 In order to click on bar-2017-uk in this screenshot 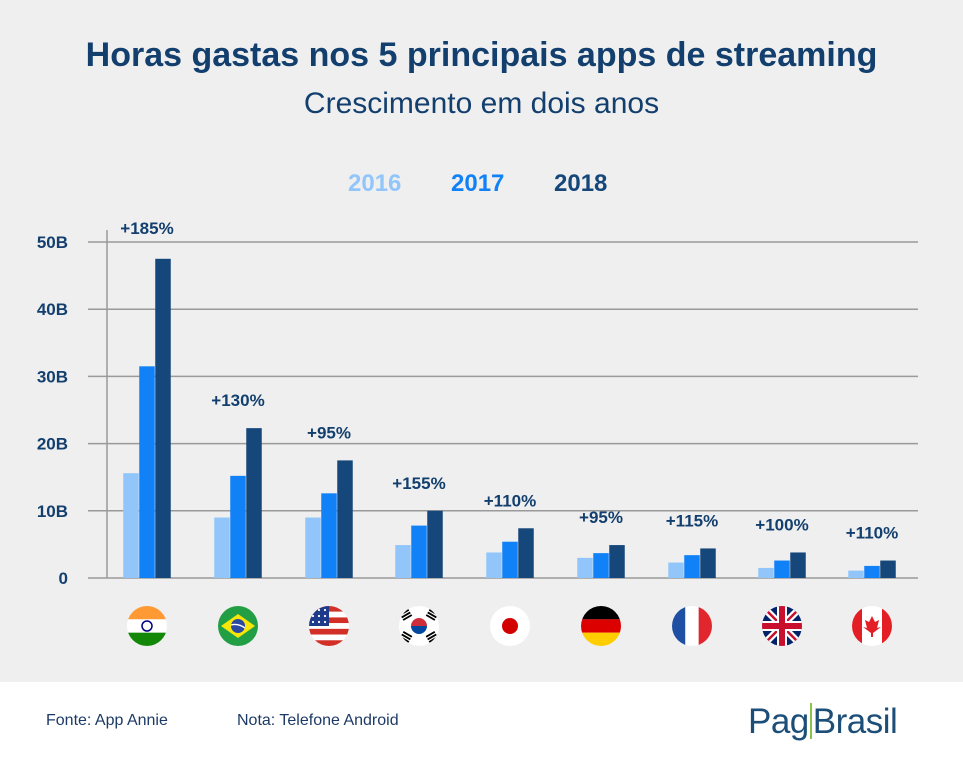, I will do `click(782, 569)`.